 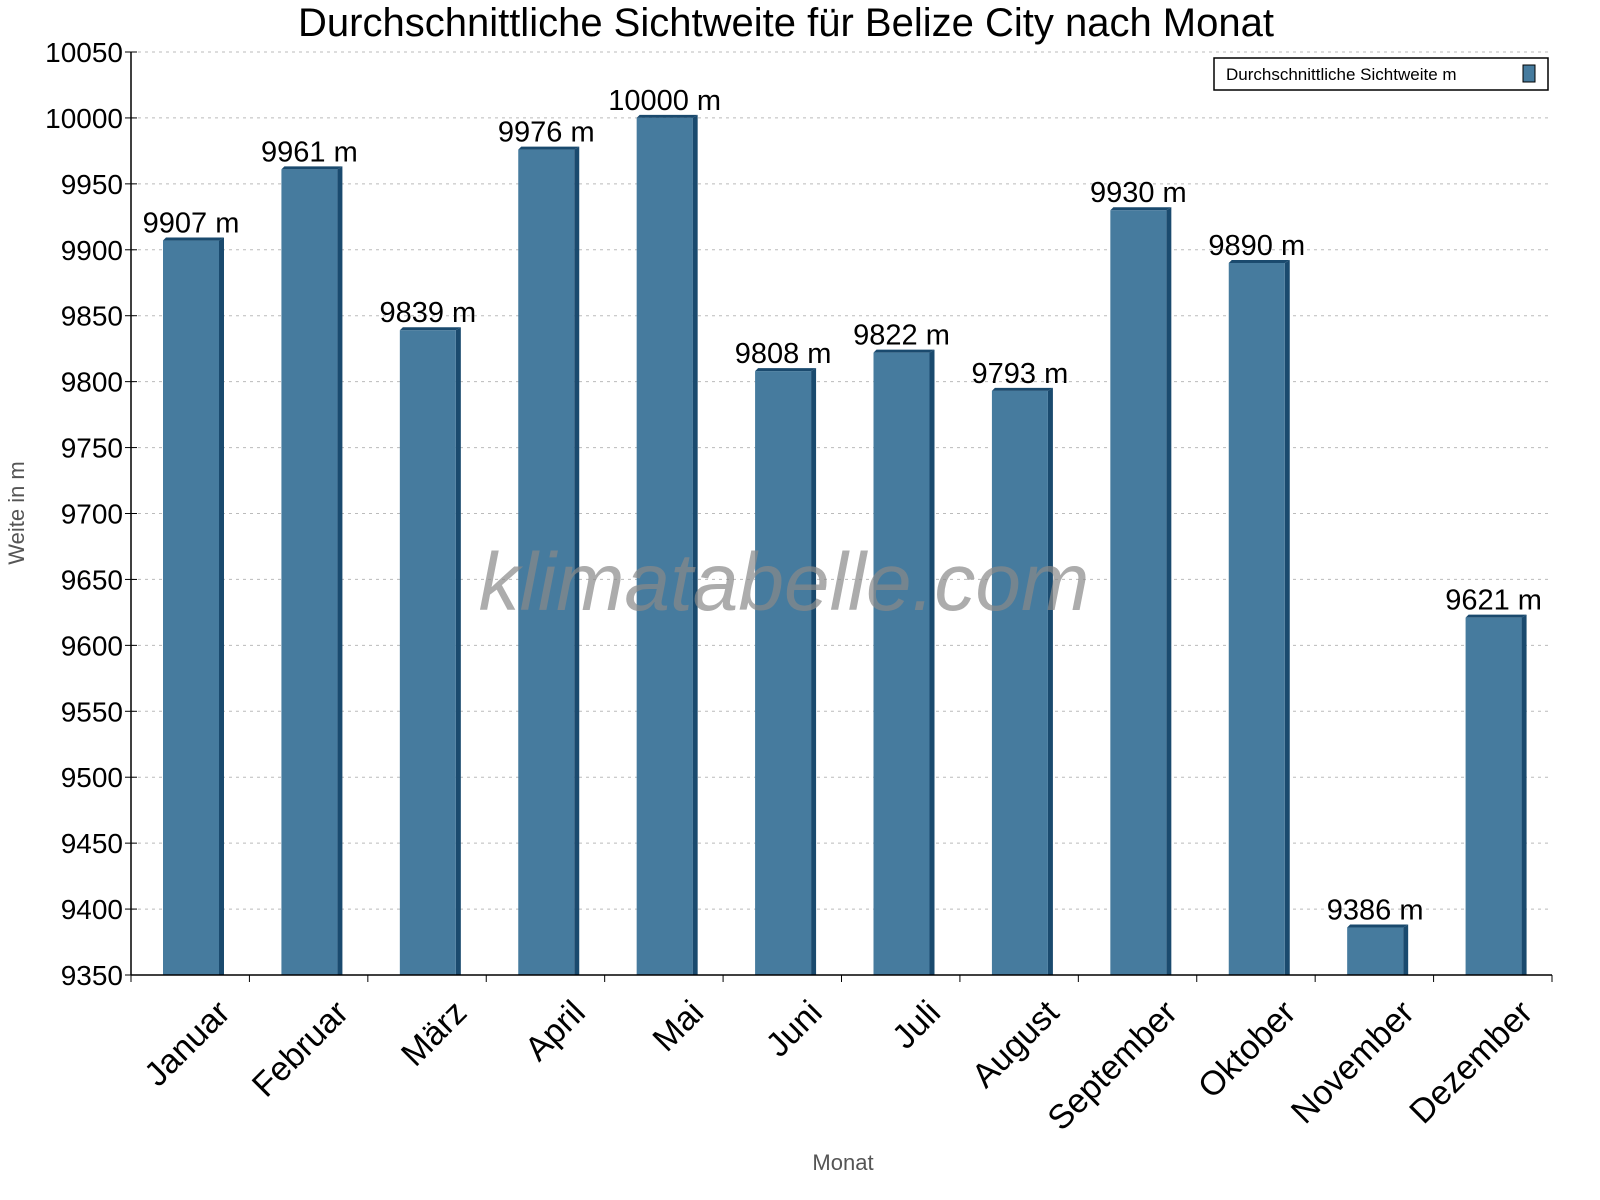 I want to click on y-tick-label: 9600, so click(x=92, y=645).